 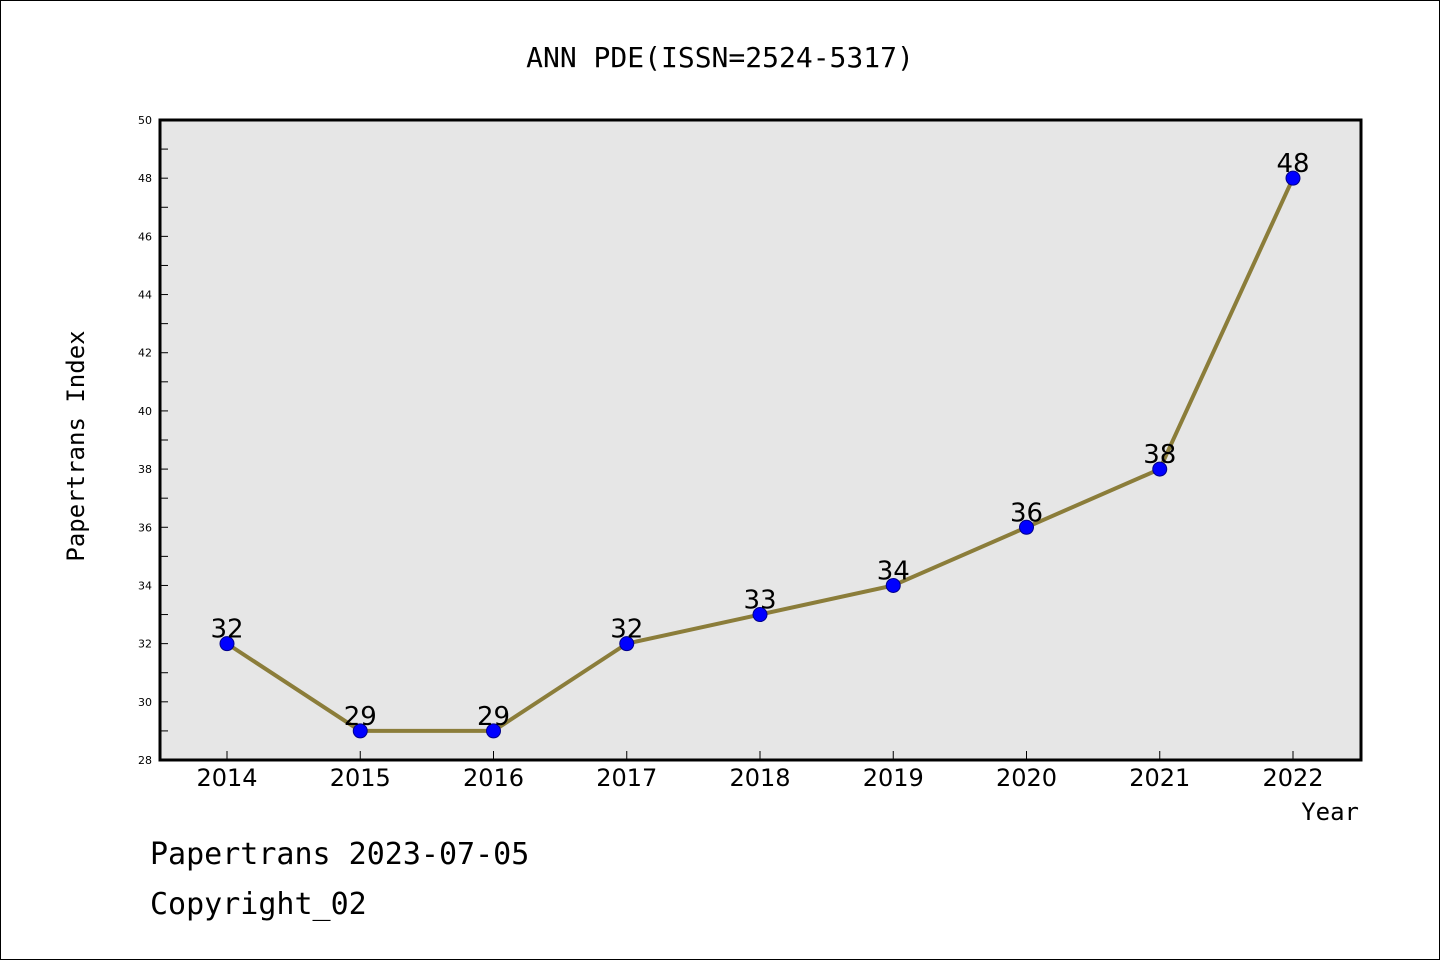 What do you see at coordinates (626, 778) in the screenshot?
I see `x-tick-label: 2017` at bounding box center [626, 778].